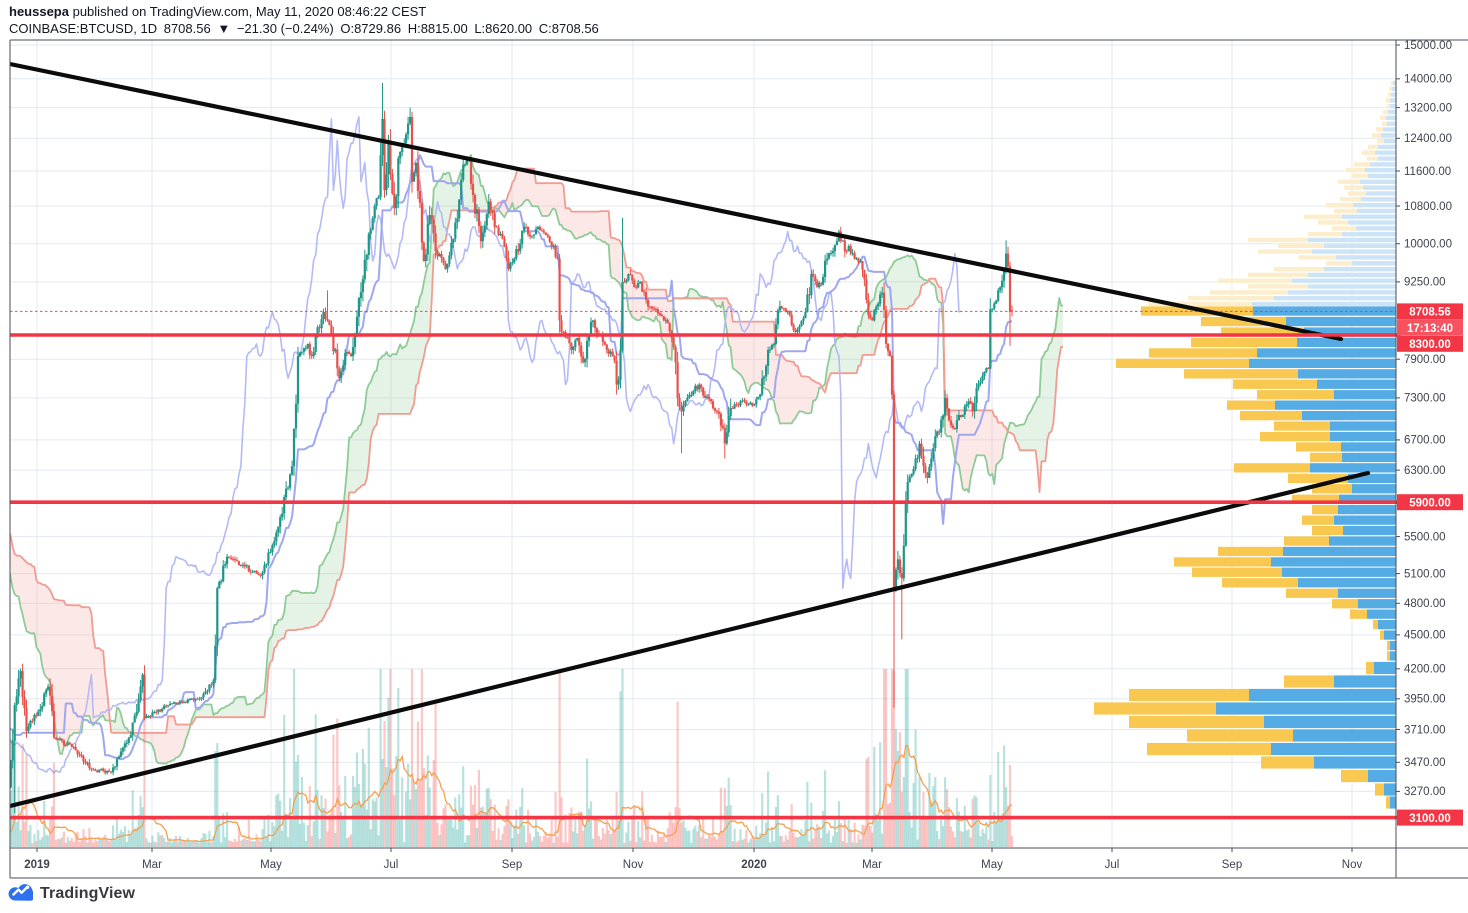 The height and width of the screenshot is (913, 1468). What do you see at coordinates (187, 28) in the screenshot?
I see `header-last-price: 8708.56` at bounding box center [187, 28].